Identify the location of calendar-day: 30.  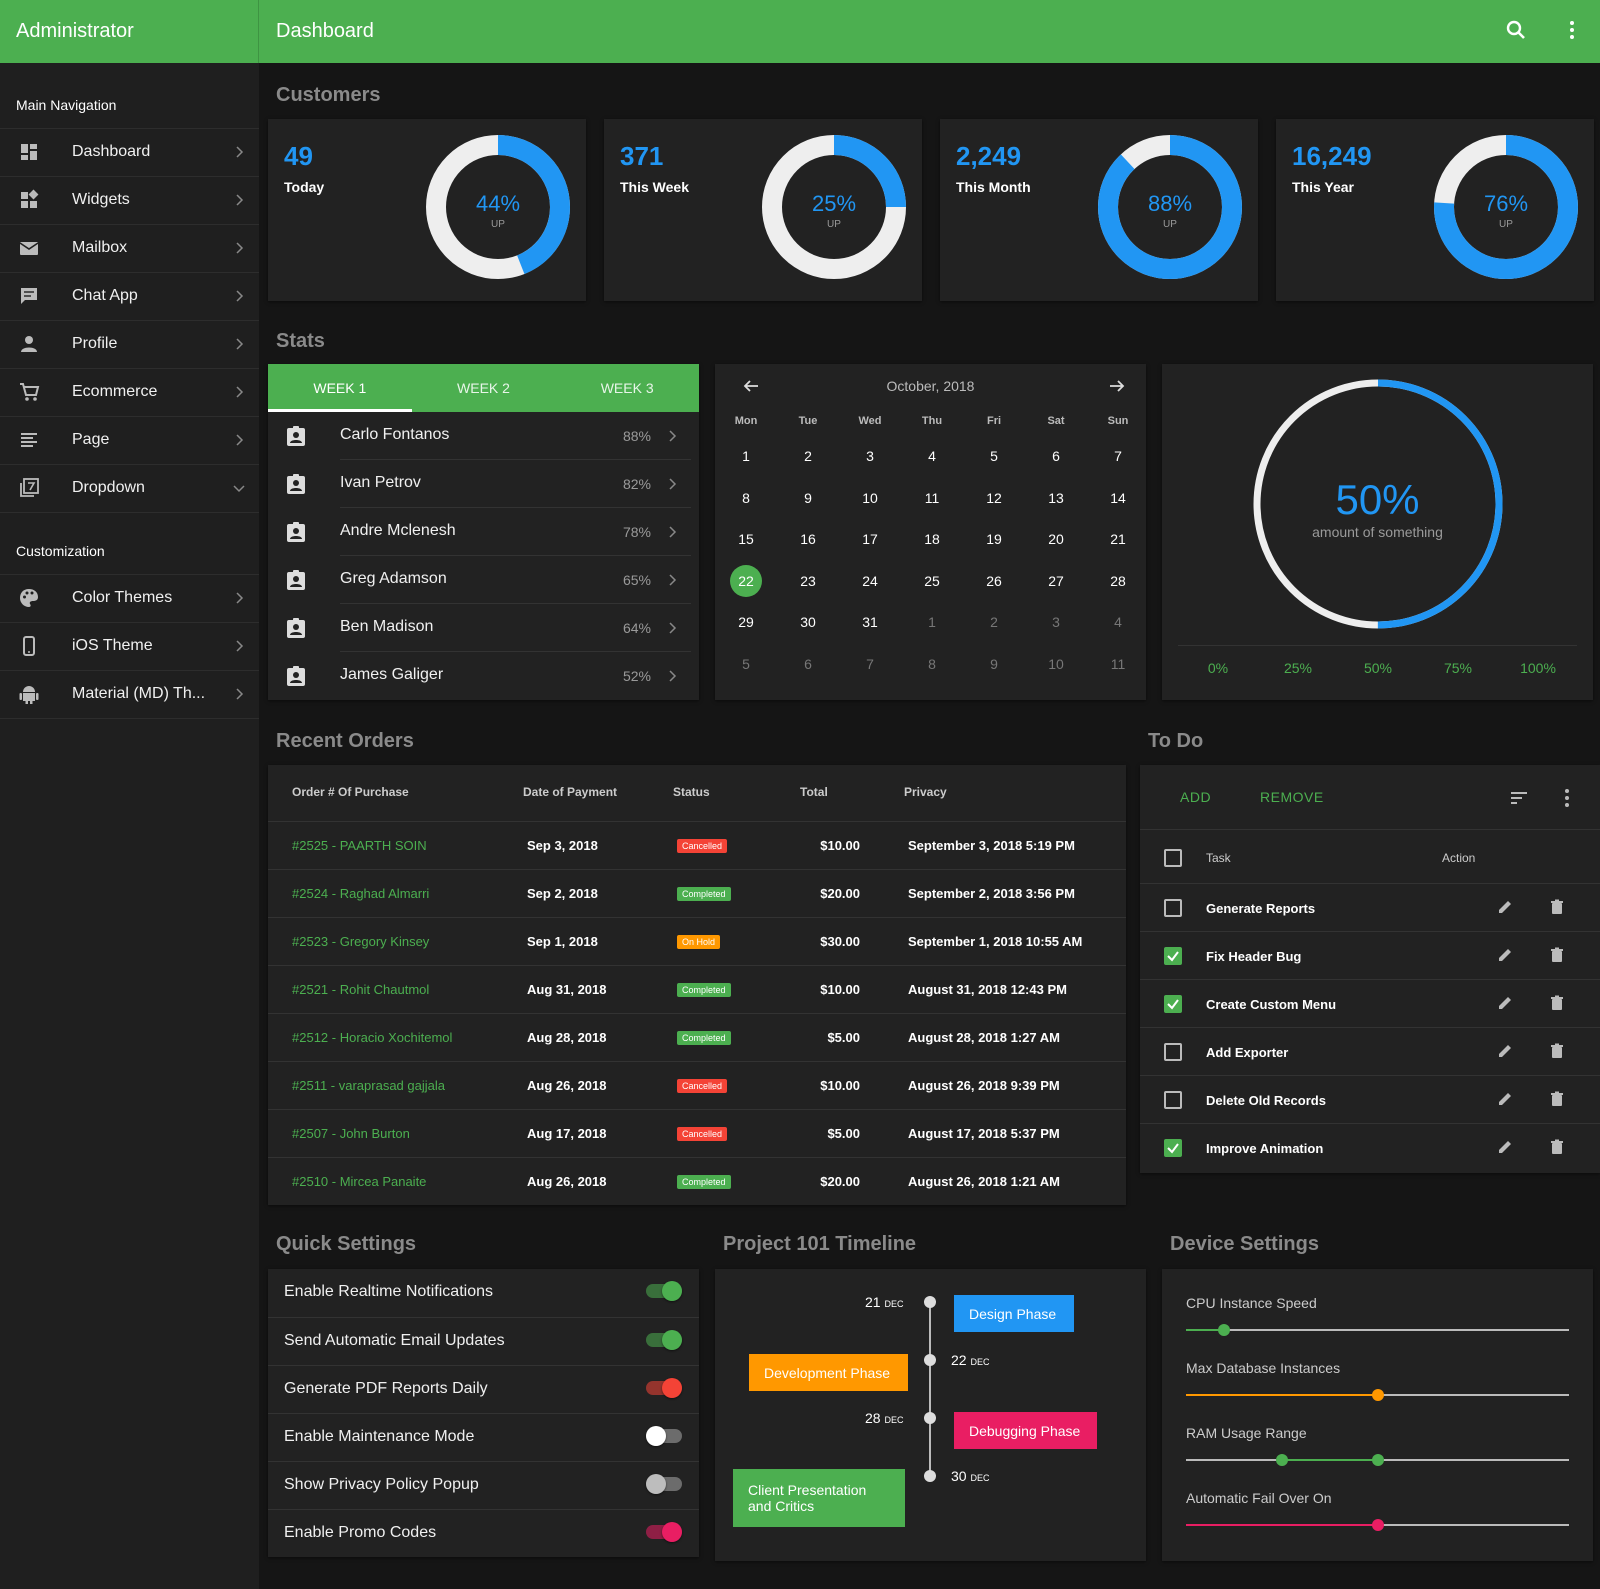
(808, 622).